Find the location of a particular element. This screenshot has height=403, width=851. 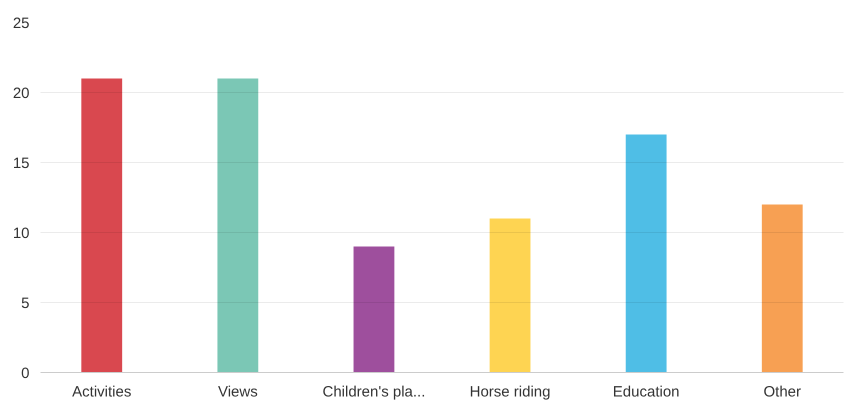

x-tick-label: Activities is located at coordinates (102, 392).